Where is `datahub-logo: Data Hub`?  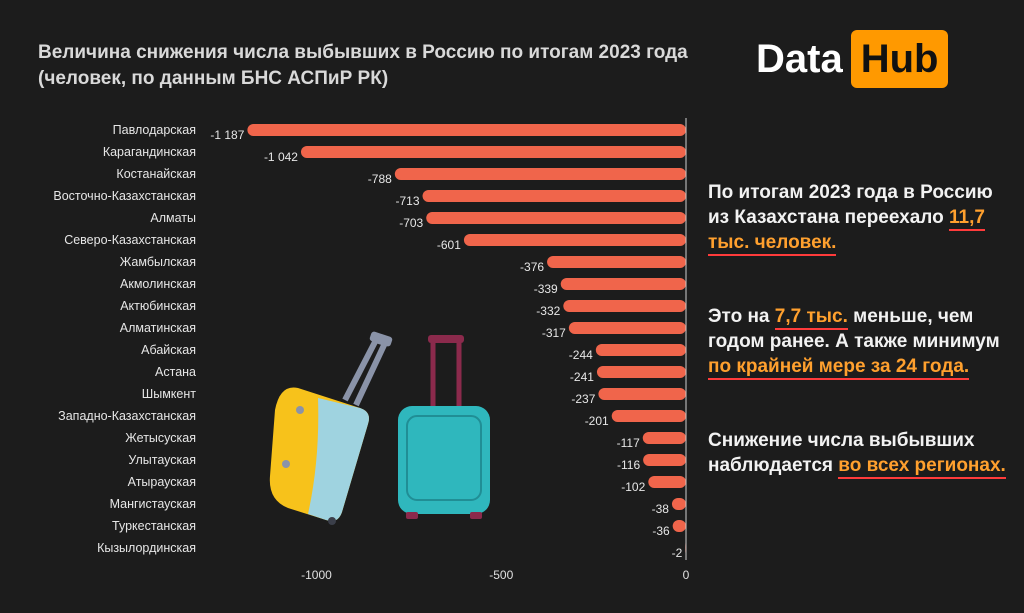
datahub-logo: Data Hub is located at coordinates (852, 59).